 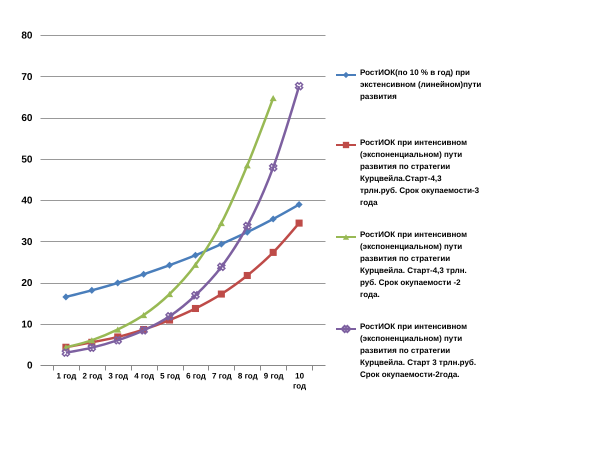 What do you see at coordinates (92, 376) in the screenshot?
I see `x-tick-label: 2 год` at bounding box center [92, 376].